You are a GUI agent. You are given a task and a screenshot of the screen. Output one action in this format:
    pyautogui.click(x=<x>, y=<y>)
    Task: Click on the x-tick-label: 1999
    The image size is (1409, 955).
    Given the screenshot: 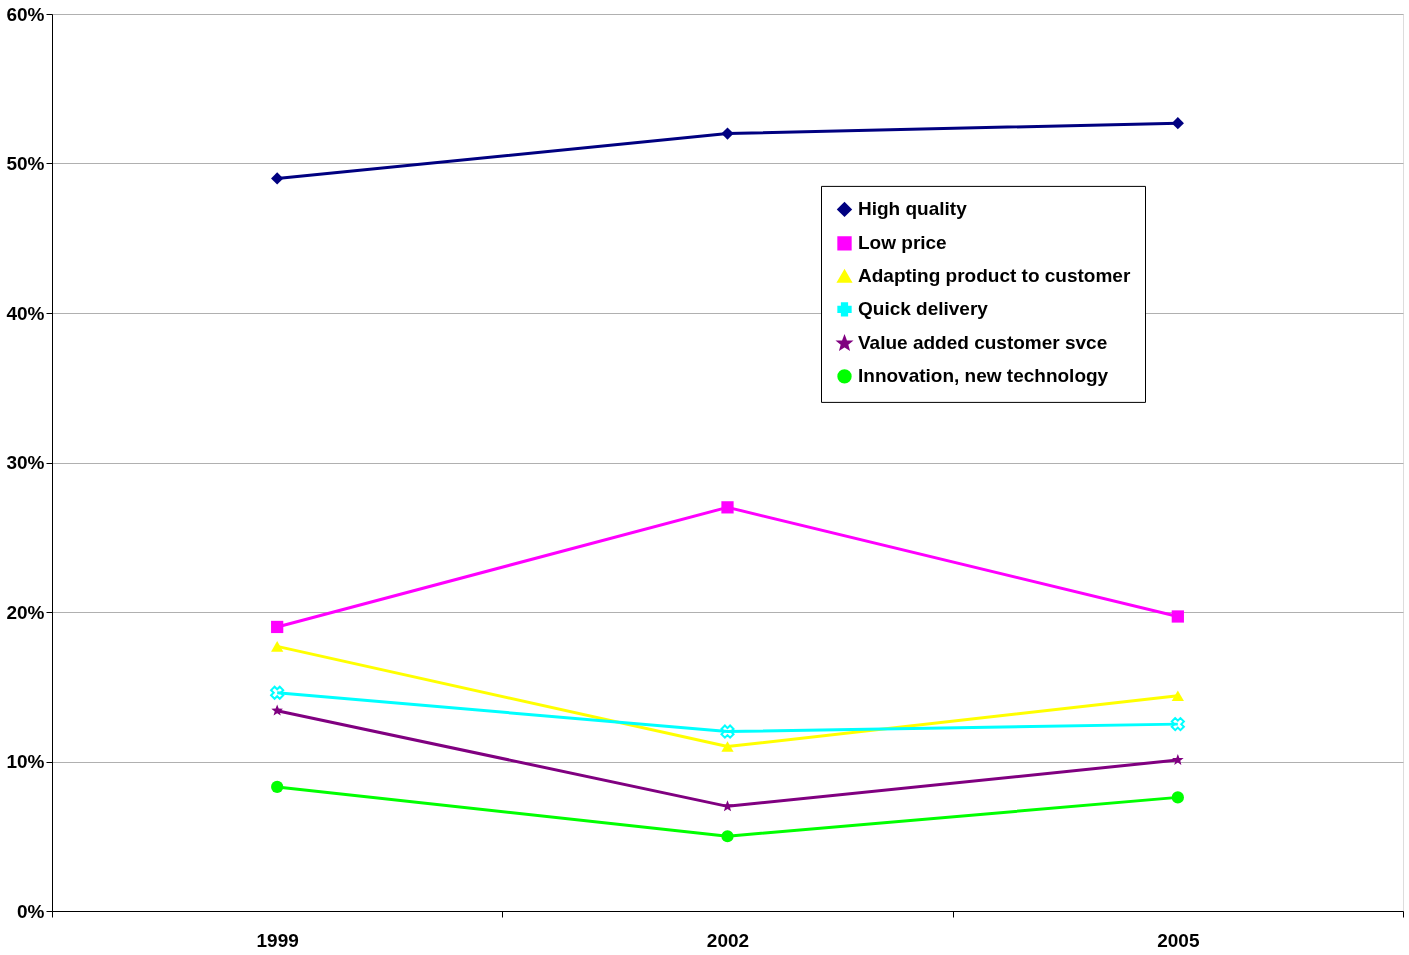 What is the action you would take?
    pyautogui.click(x=277, y=940)
    